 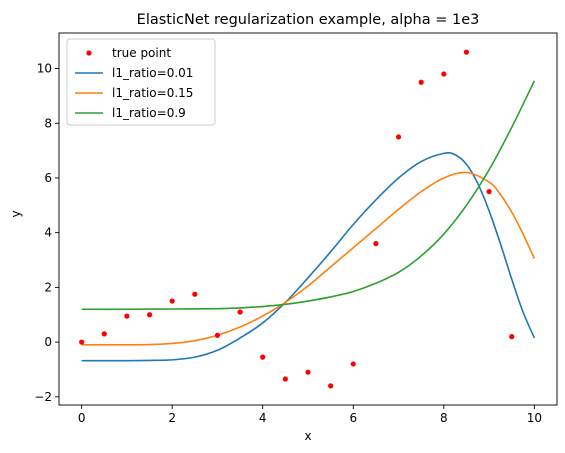 I want to click on legend-label-0: true point, so click(x=141, y=53).